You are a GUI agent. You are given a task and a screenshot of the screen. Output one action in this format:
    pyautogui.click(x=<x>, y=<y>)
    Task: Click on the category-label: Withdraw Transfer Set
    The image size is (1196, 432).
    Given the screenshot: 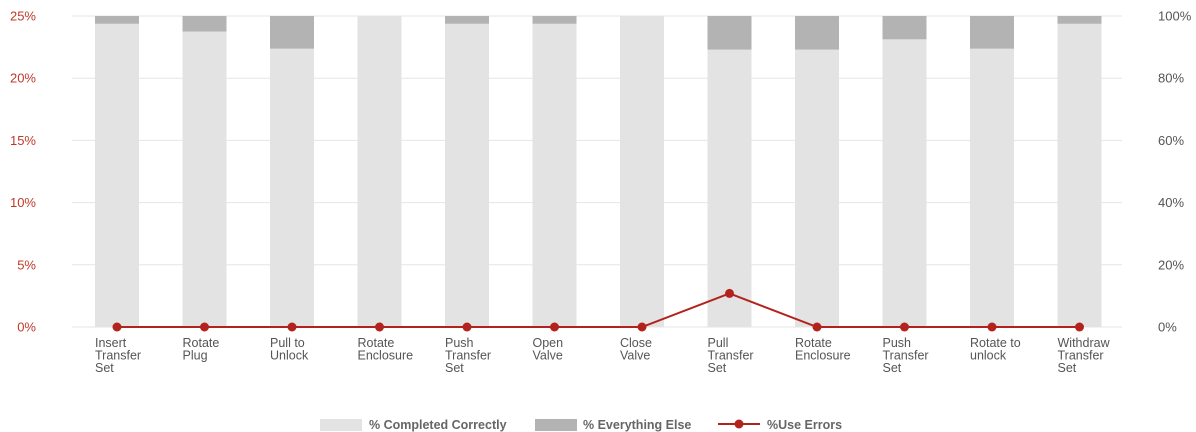 What is the action you would take?
    pyautogui.click(x=1084, y=355)
    